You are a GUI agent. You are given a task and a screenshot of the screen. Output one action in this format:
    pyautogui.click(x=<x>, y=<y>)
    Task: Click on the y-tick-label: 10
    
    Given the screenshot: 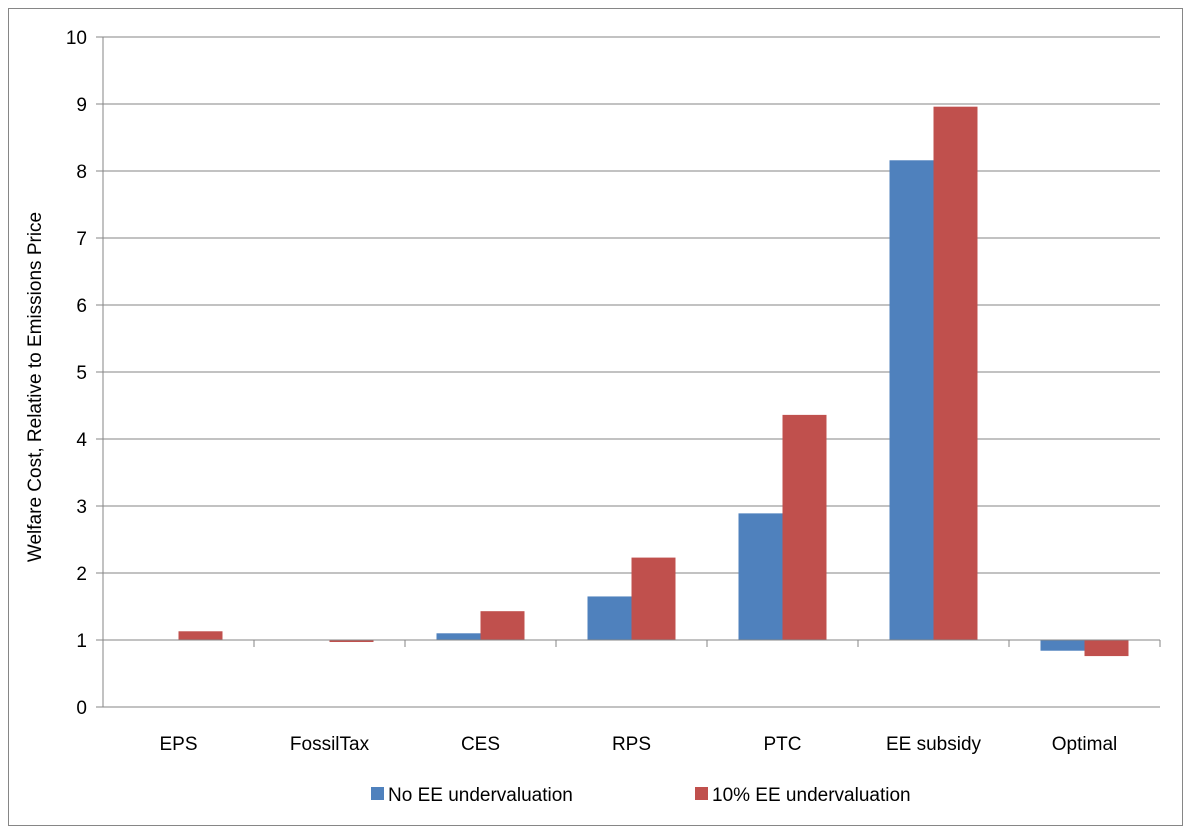 What is the action you would take?
    pyautogui.click(x=76, y=38)
    